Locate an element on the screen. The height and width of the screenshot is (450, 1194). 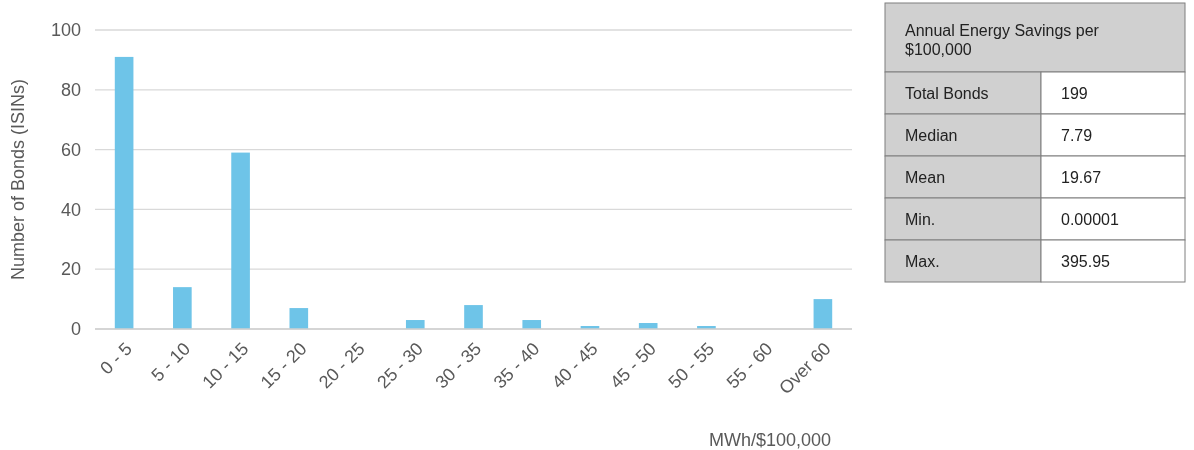
y-axis-title: Number of Bonds (ISINs) is located at coordinates (18, 179).